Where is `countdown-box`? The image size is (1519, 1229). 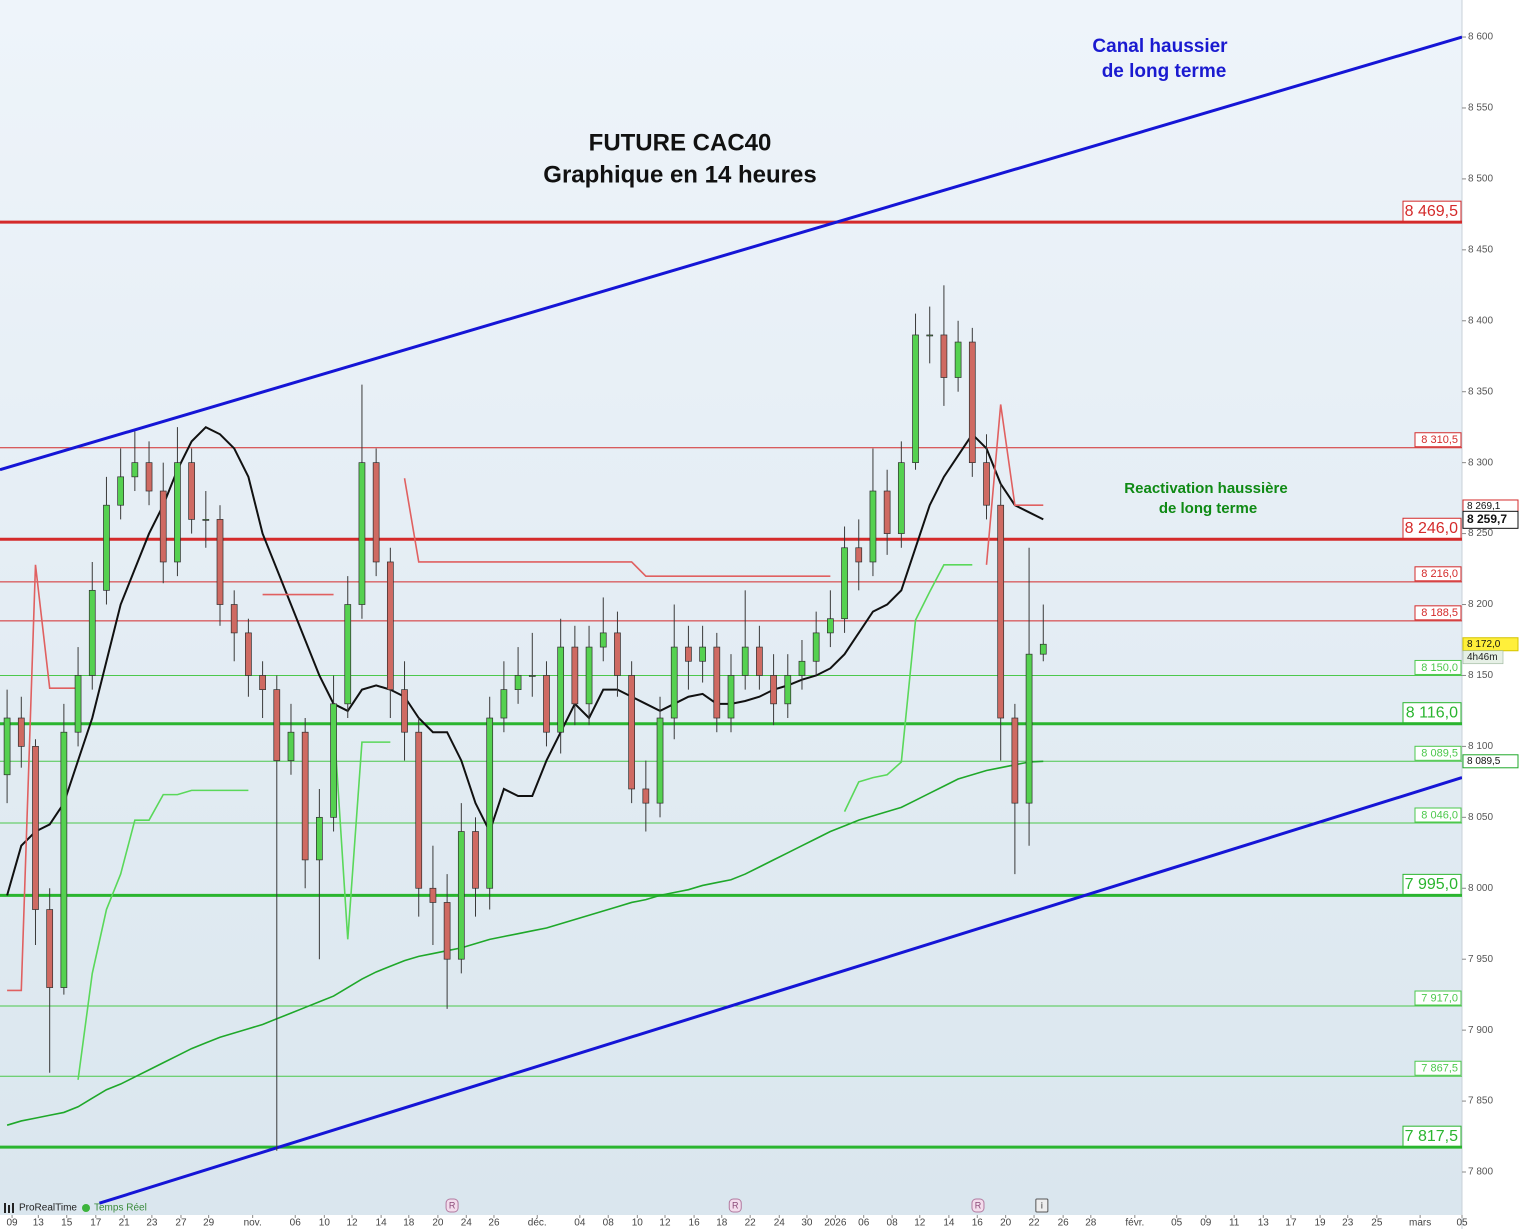
countdown-box is located at coordinates (1483, 657).